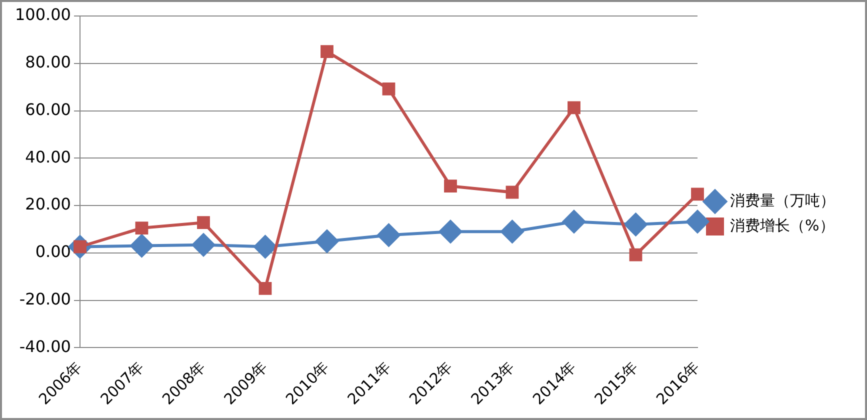  What do you see at coordinates (782, 200) in the screenshot?
I see `legend-label: 消费量（万吨）` at bounding box center [782, 200].